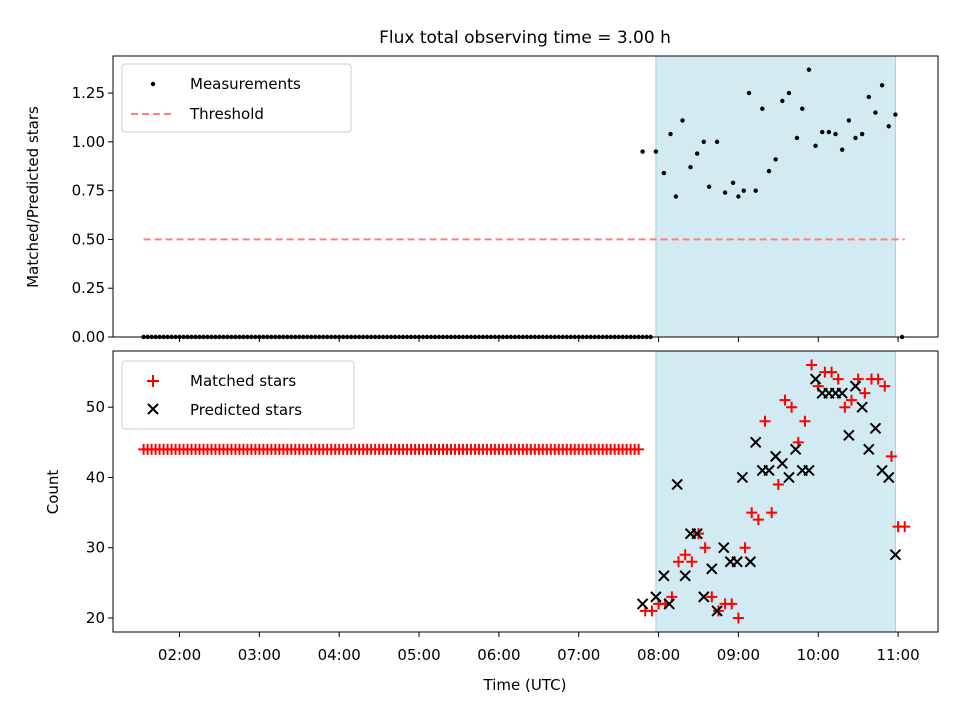 The height and width of the screenshot is (720, 960). I want to click on bottom-observing-span, so click(775, 491).